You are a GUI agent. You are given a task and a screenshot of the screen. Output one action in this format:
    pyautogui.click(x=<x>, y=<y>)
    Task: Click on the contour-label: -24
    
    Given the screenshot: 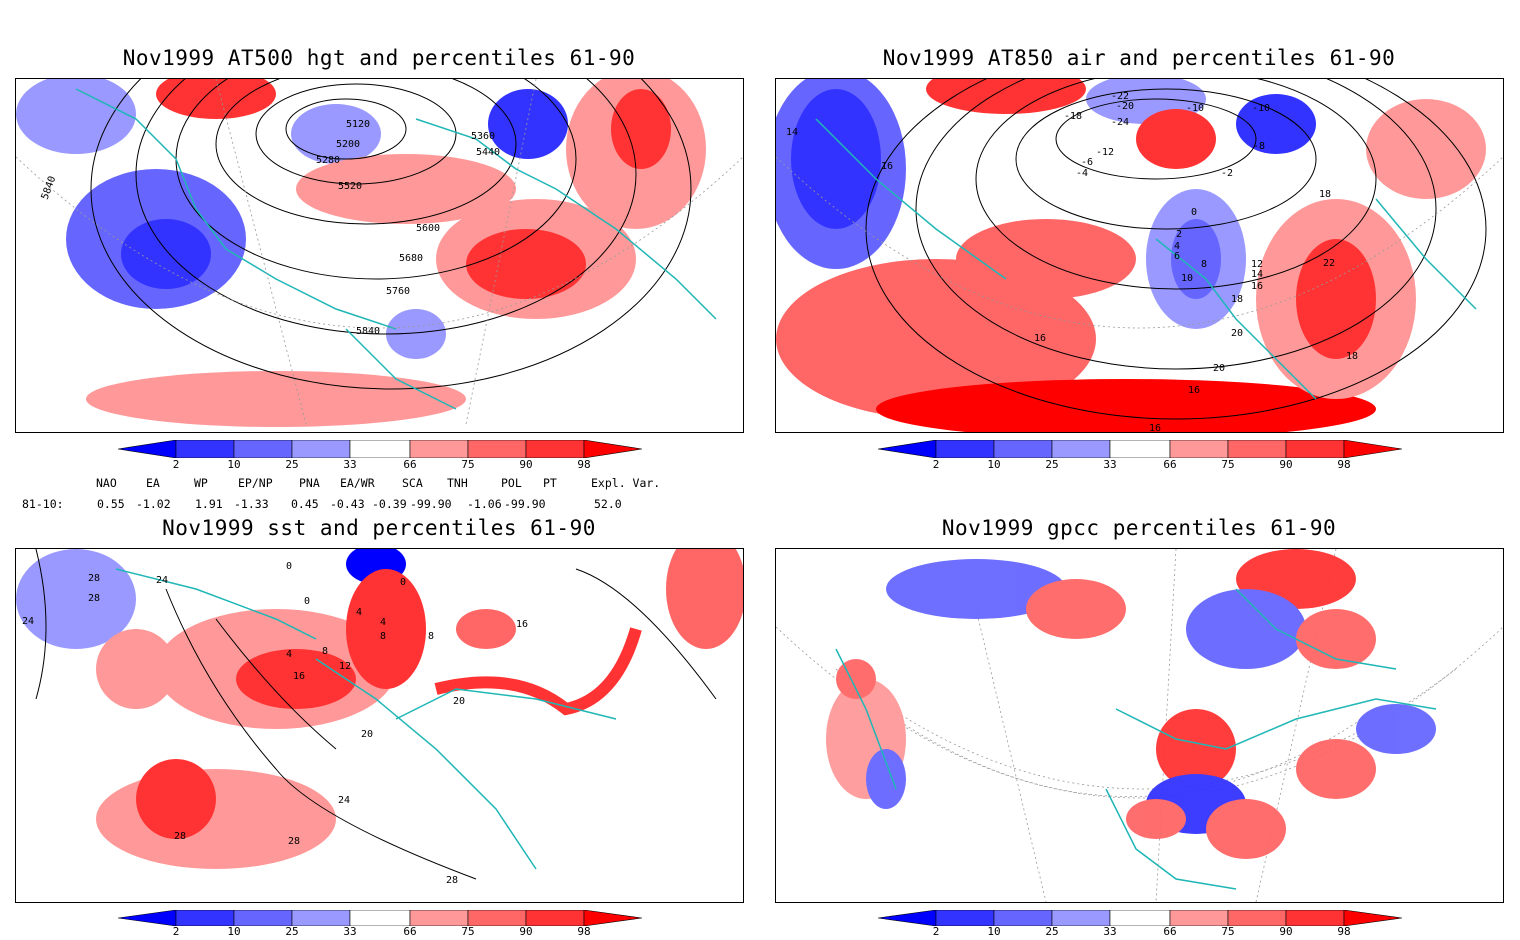 What is the action you would take?
    pyautogui.click(x=1120, y=122)
    